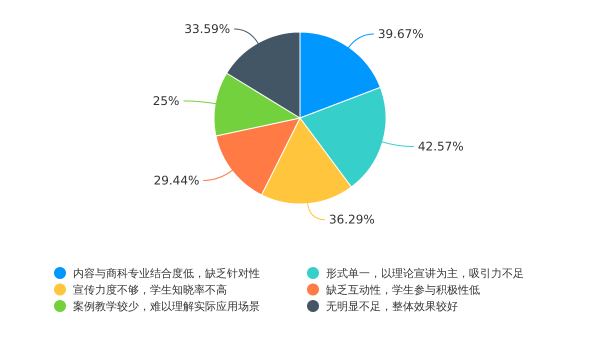  I want to click on data-label: 33.59%, so click(207, 29).